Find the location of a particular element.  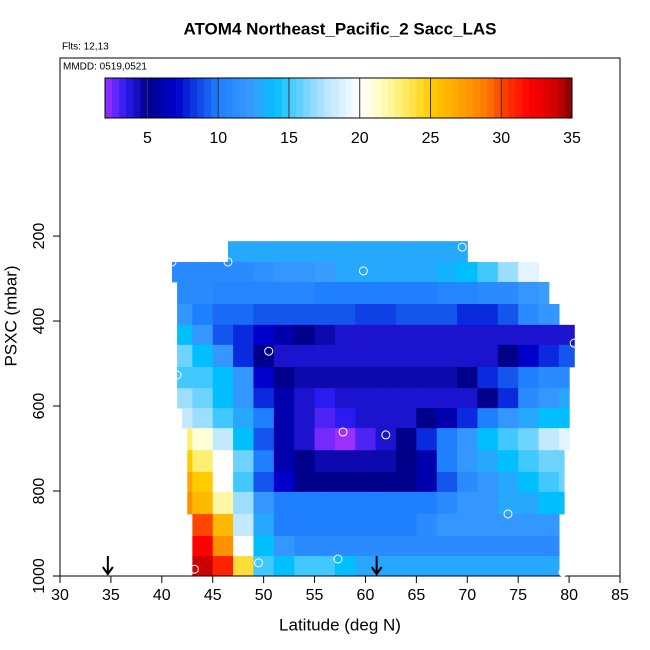

x-axis-label: Latitude (deg N) is located at coordinates (340, 624).